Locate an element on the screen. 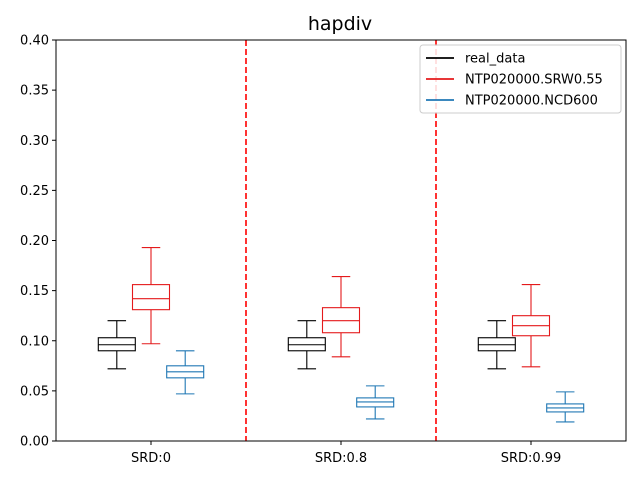  legend-label: NTP020000.NCD600 is located at coordinates (531, 101).